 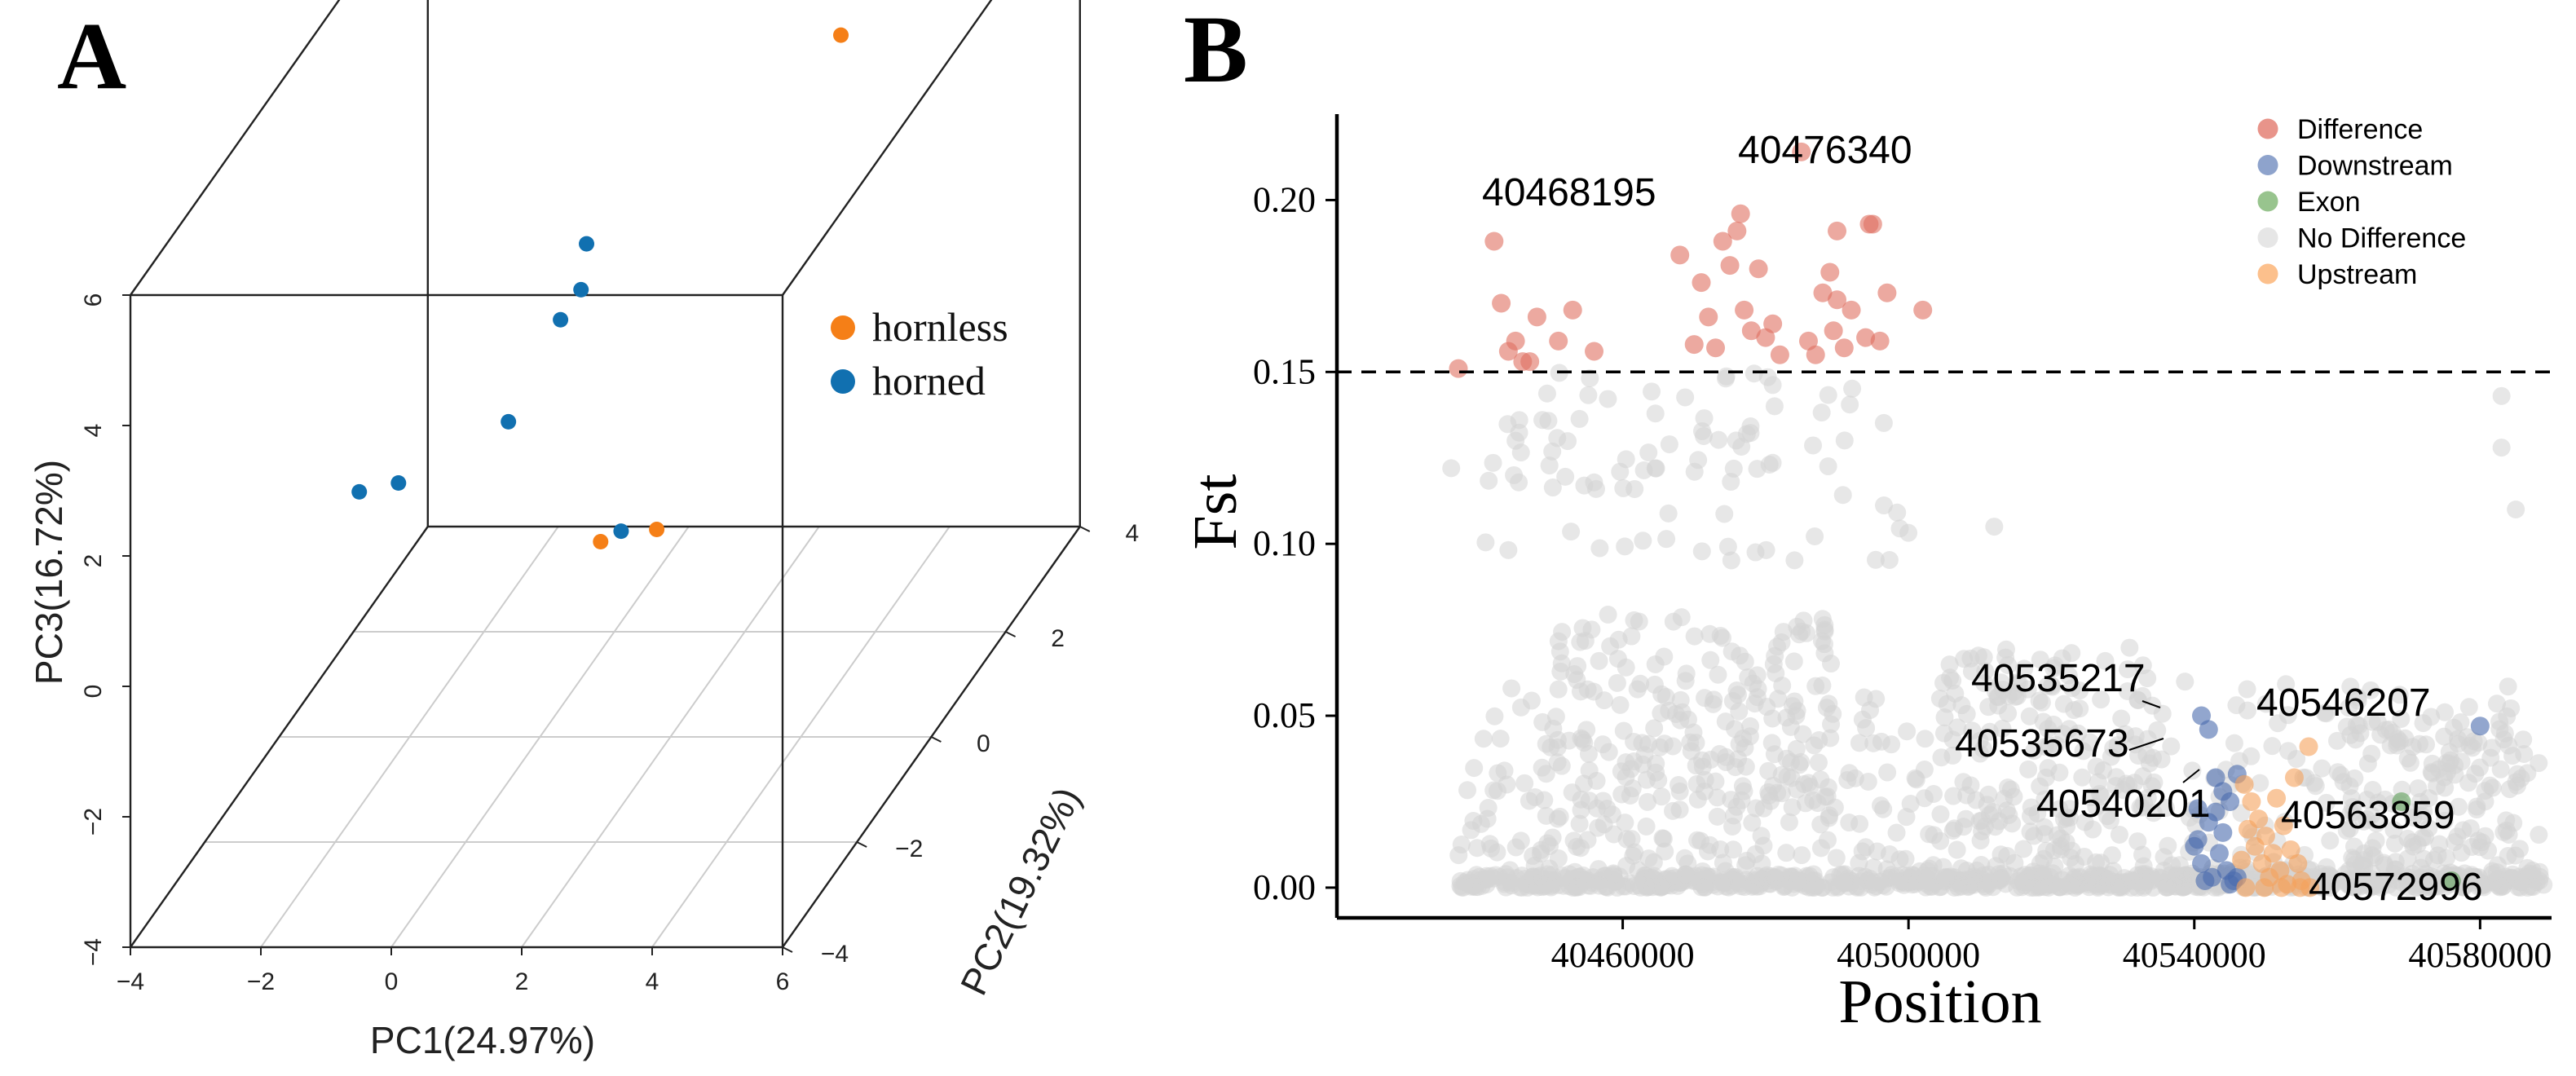 What do you see at coordinates (581, 289) in the screenshot?
I see `pca-point-horned` at bounding box center [581, 289].